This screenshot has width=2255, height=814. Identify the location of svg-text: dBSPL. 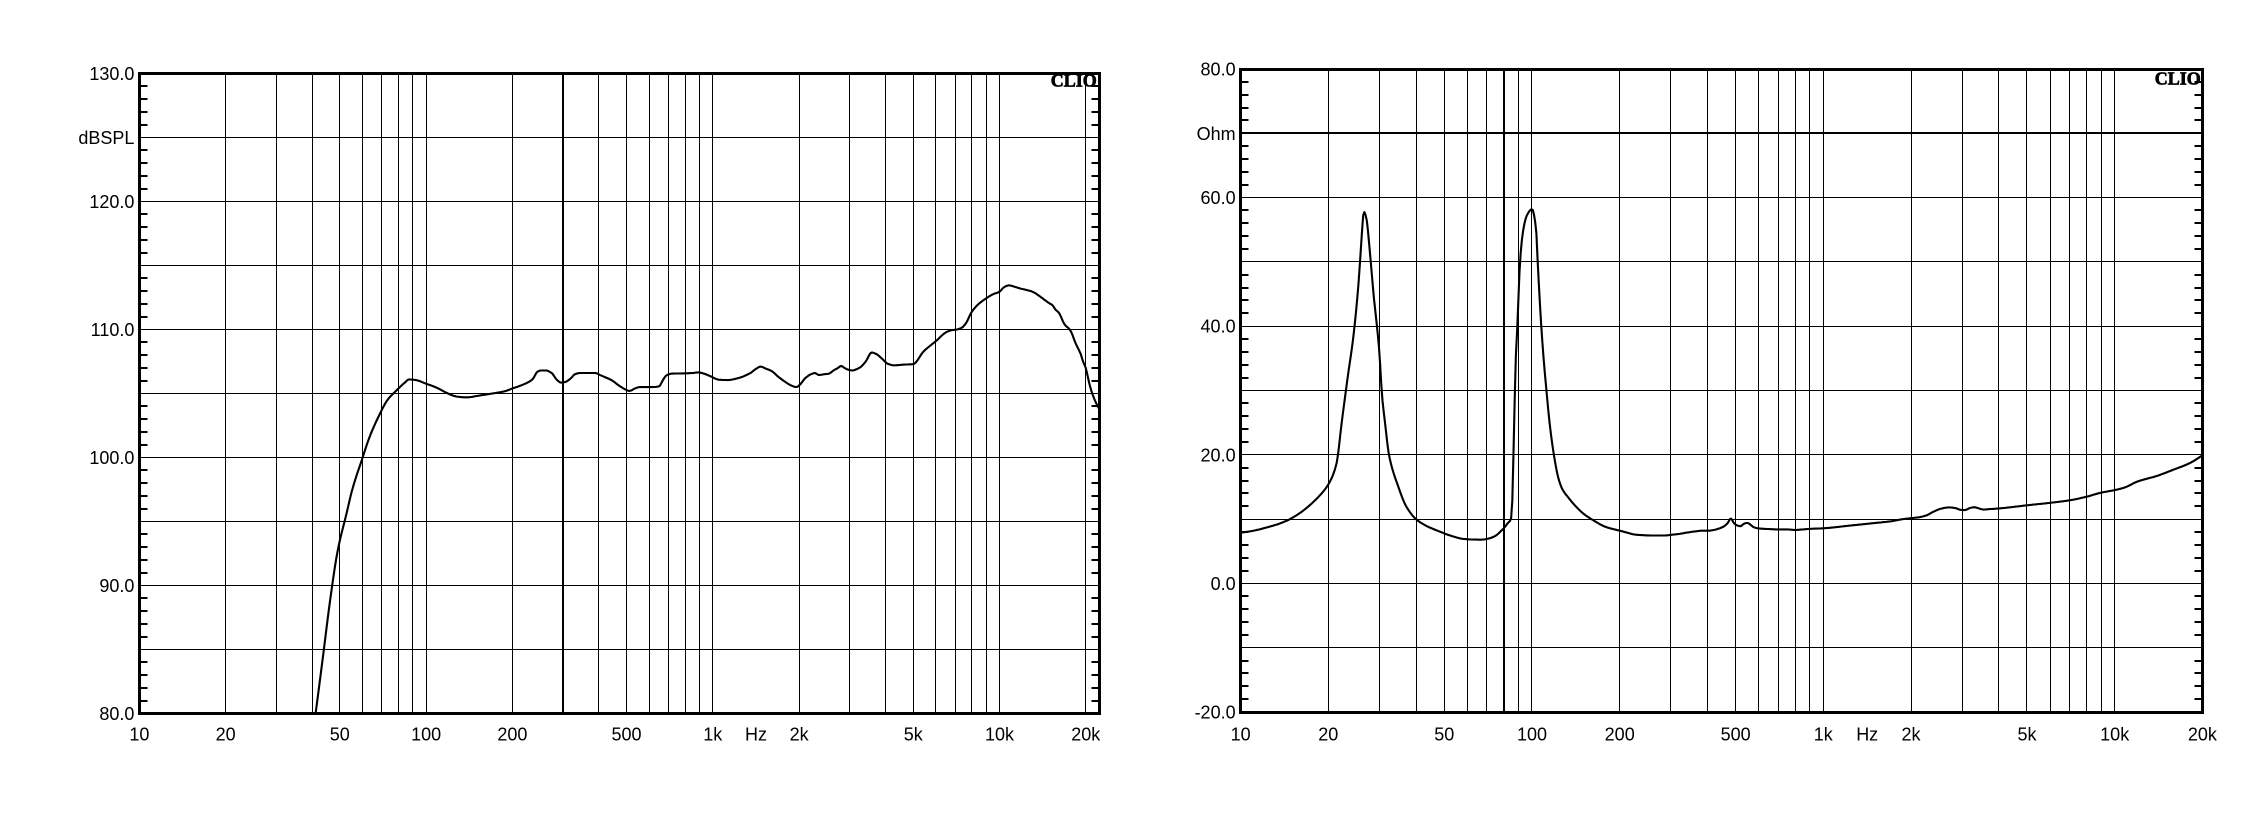
(106, 138).